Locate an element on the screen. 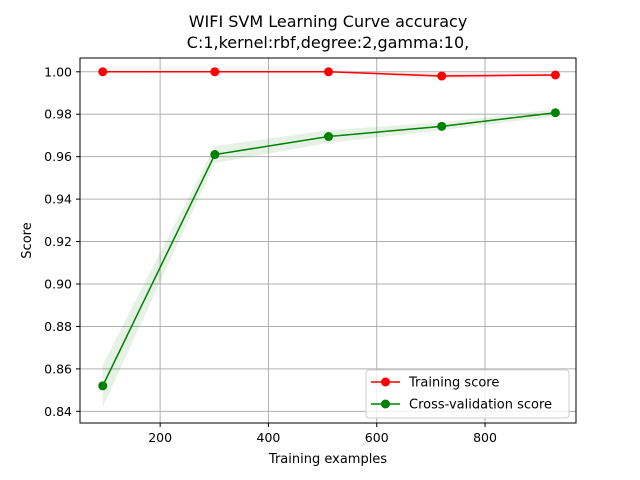  x-tick-label: 400 is located at coordinates (269, 437).